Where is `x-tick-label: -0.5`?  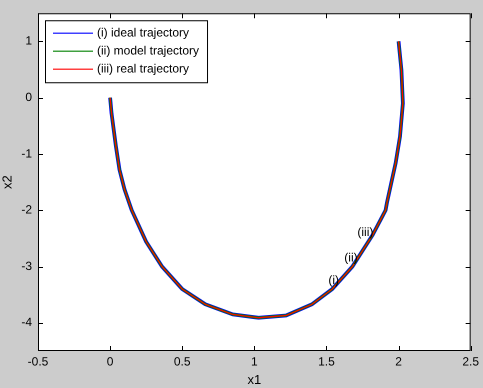 x-tick-label: -0.5 is located at coordinates (38, 361).